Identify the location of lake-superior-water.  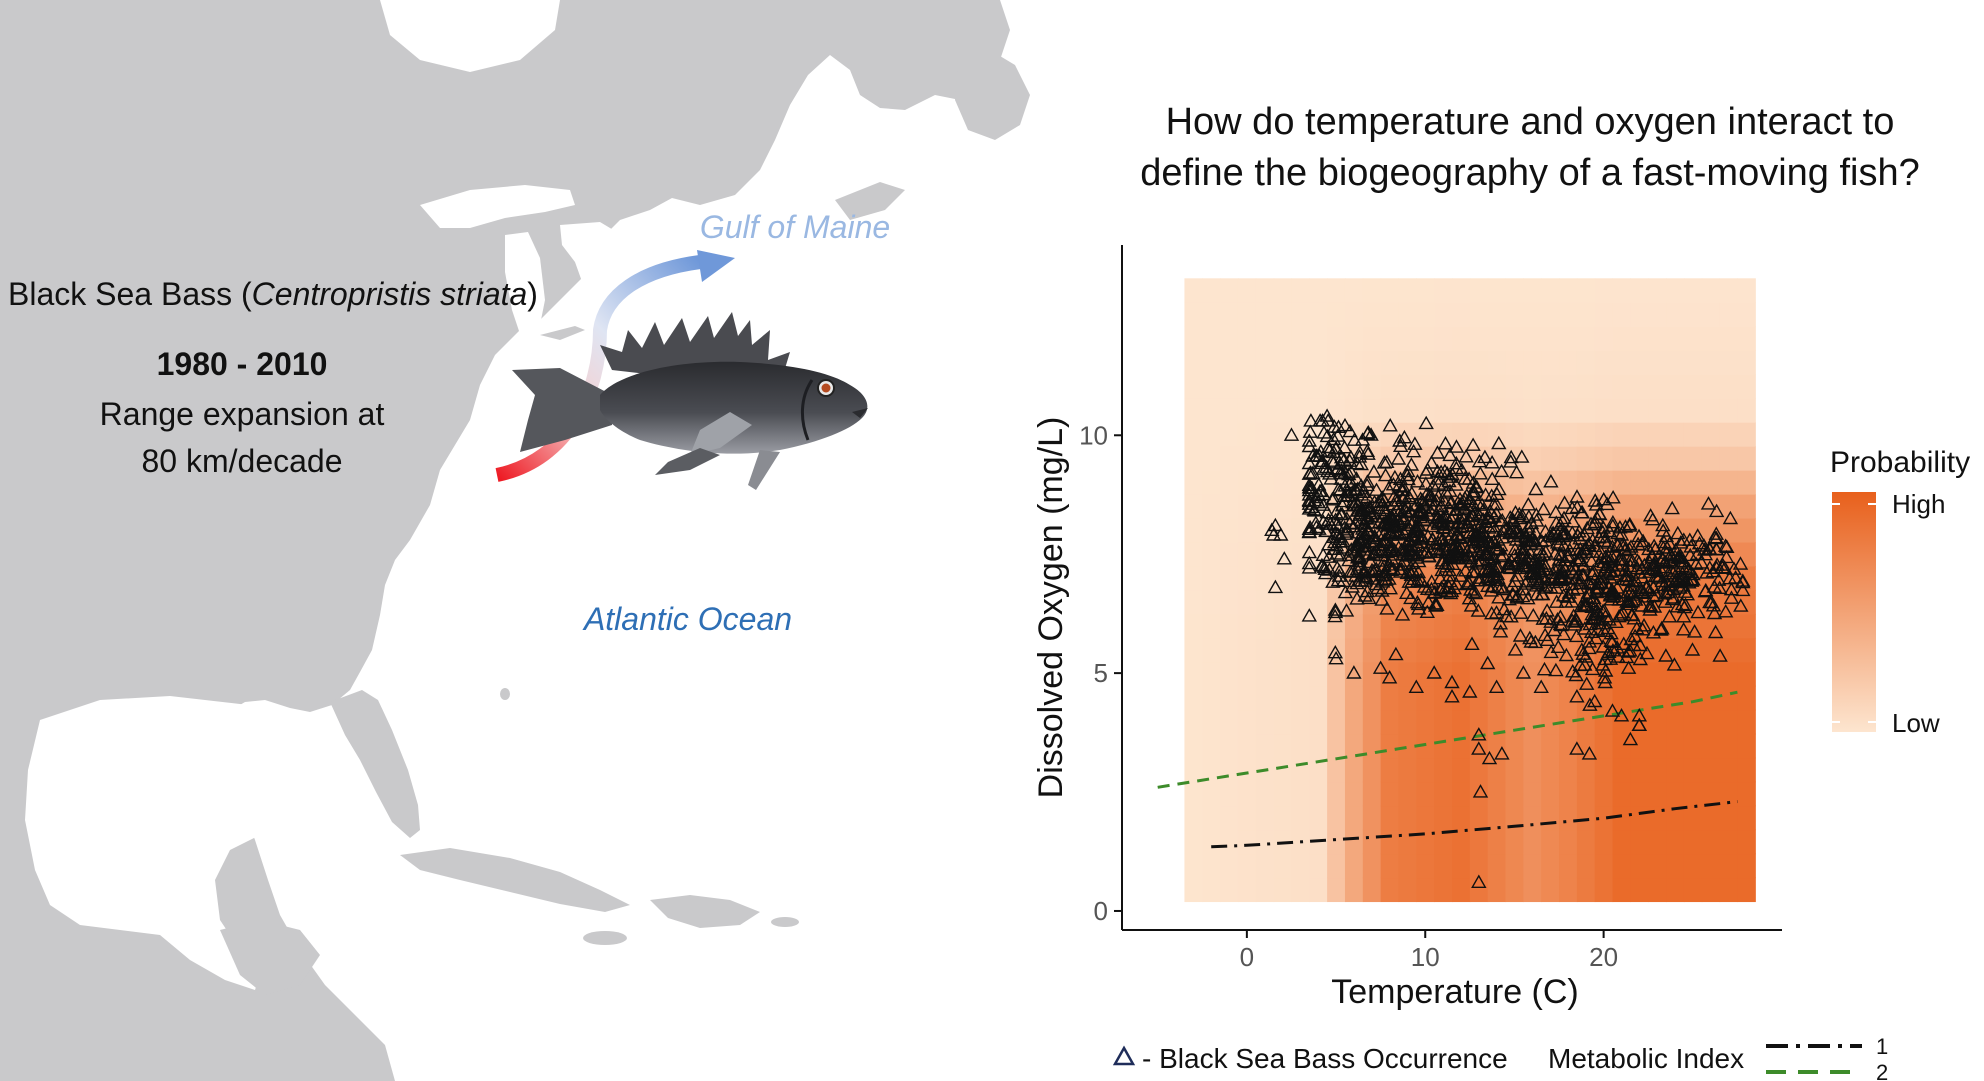
(497, 206).